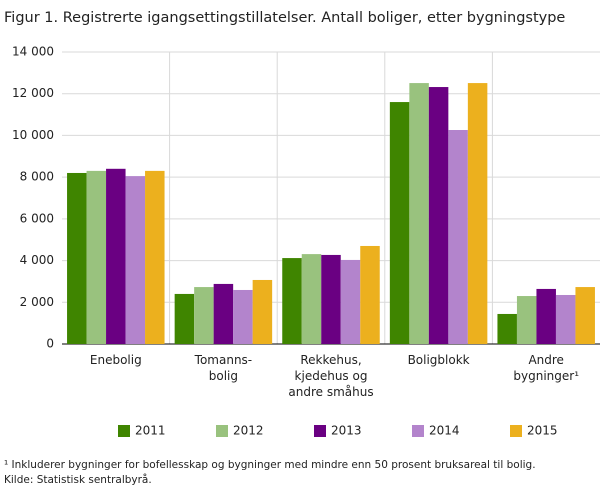 The height and width of the screenshot is (489, 609). I want to click on x-tick-label: Andre bygninger¹, so click(546, 368).